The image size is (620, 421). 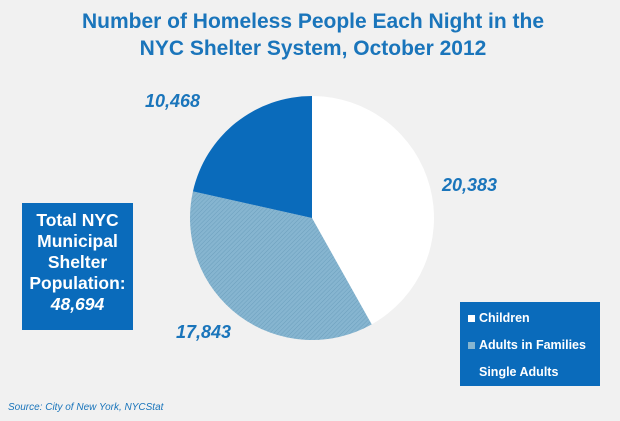 What do you see at coordinates (173, 101) in the screenshot?
I see `data-label-single-adults: 10,468` at bounding box center [173, 101].